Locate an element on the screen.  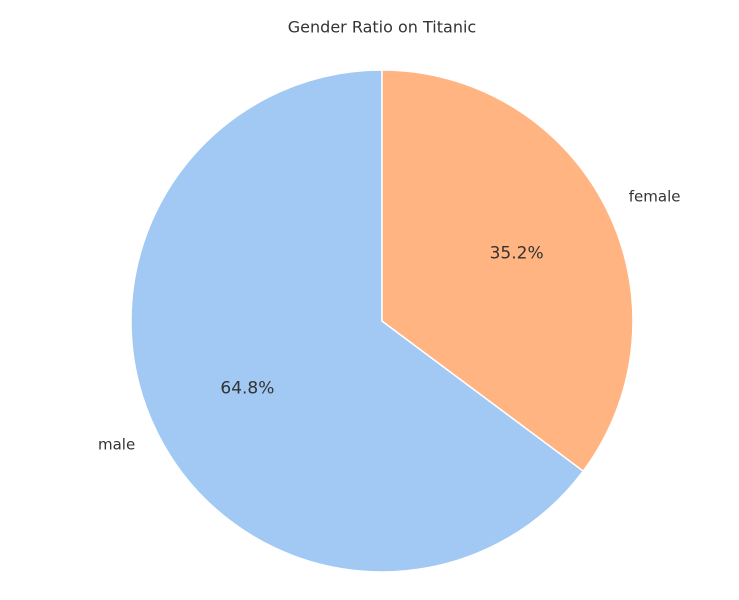
slice-label: female is located at coordinates (655, 197).